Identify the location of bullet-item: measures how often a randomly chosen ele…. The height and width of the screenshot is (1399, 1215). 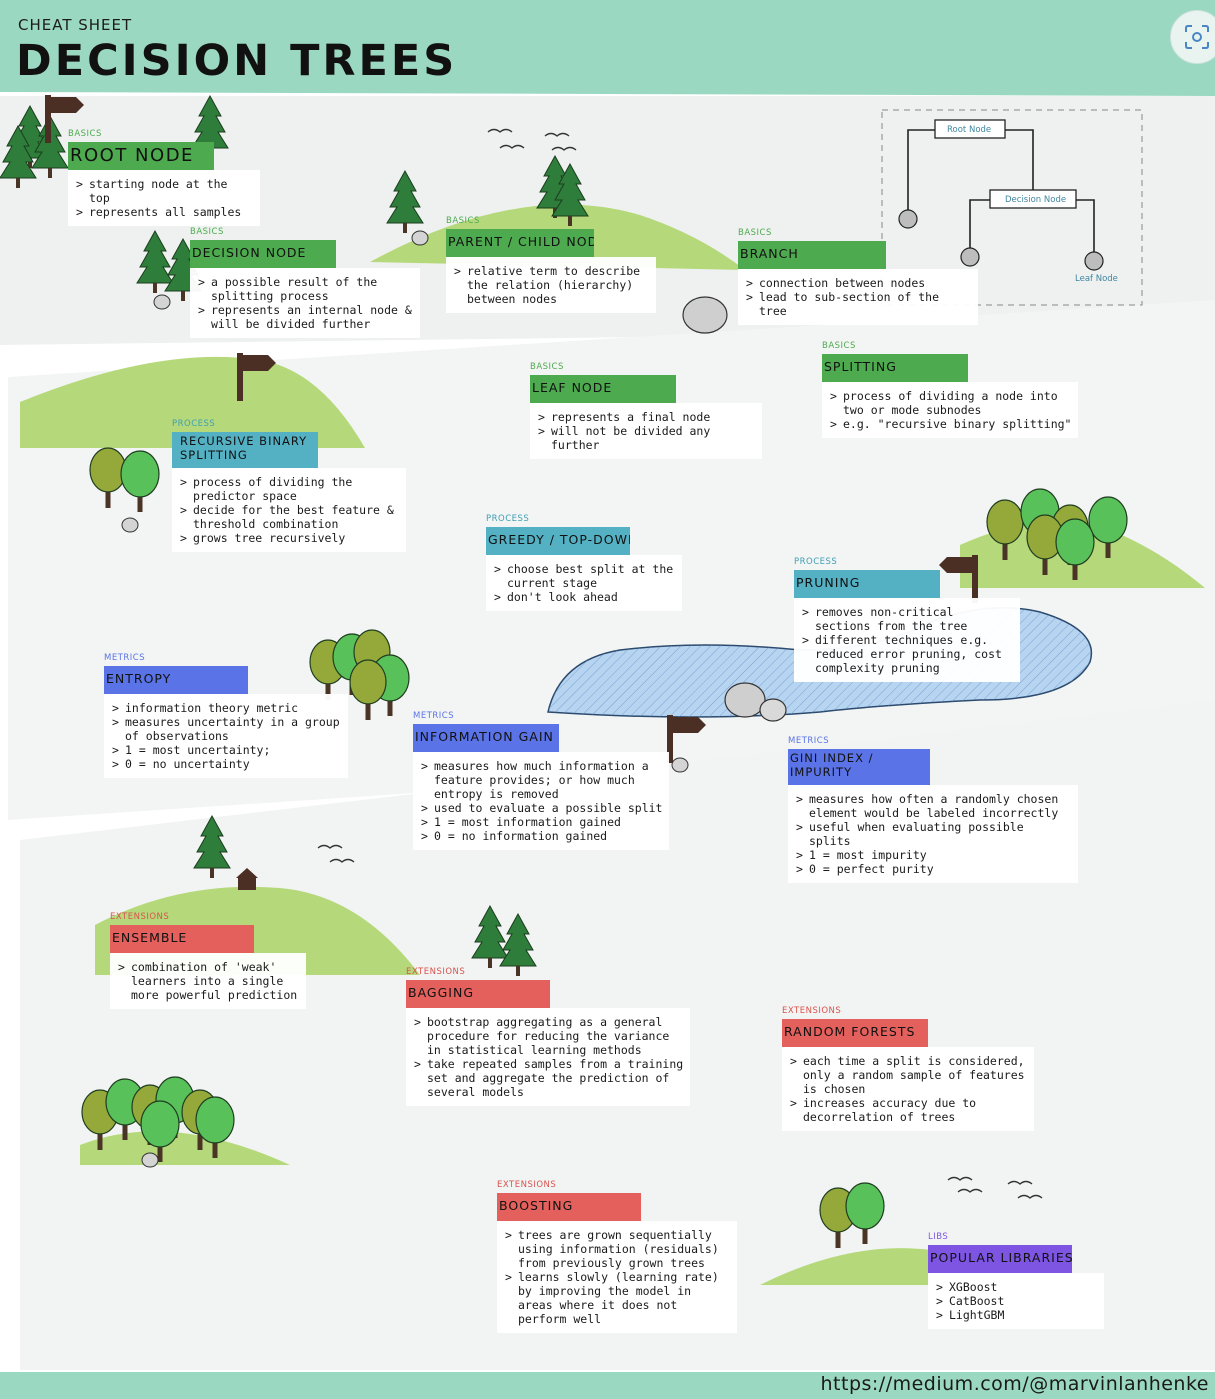
(933, 806).